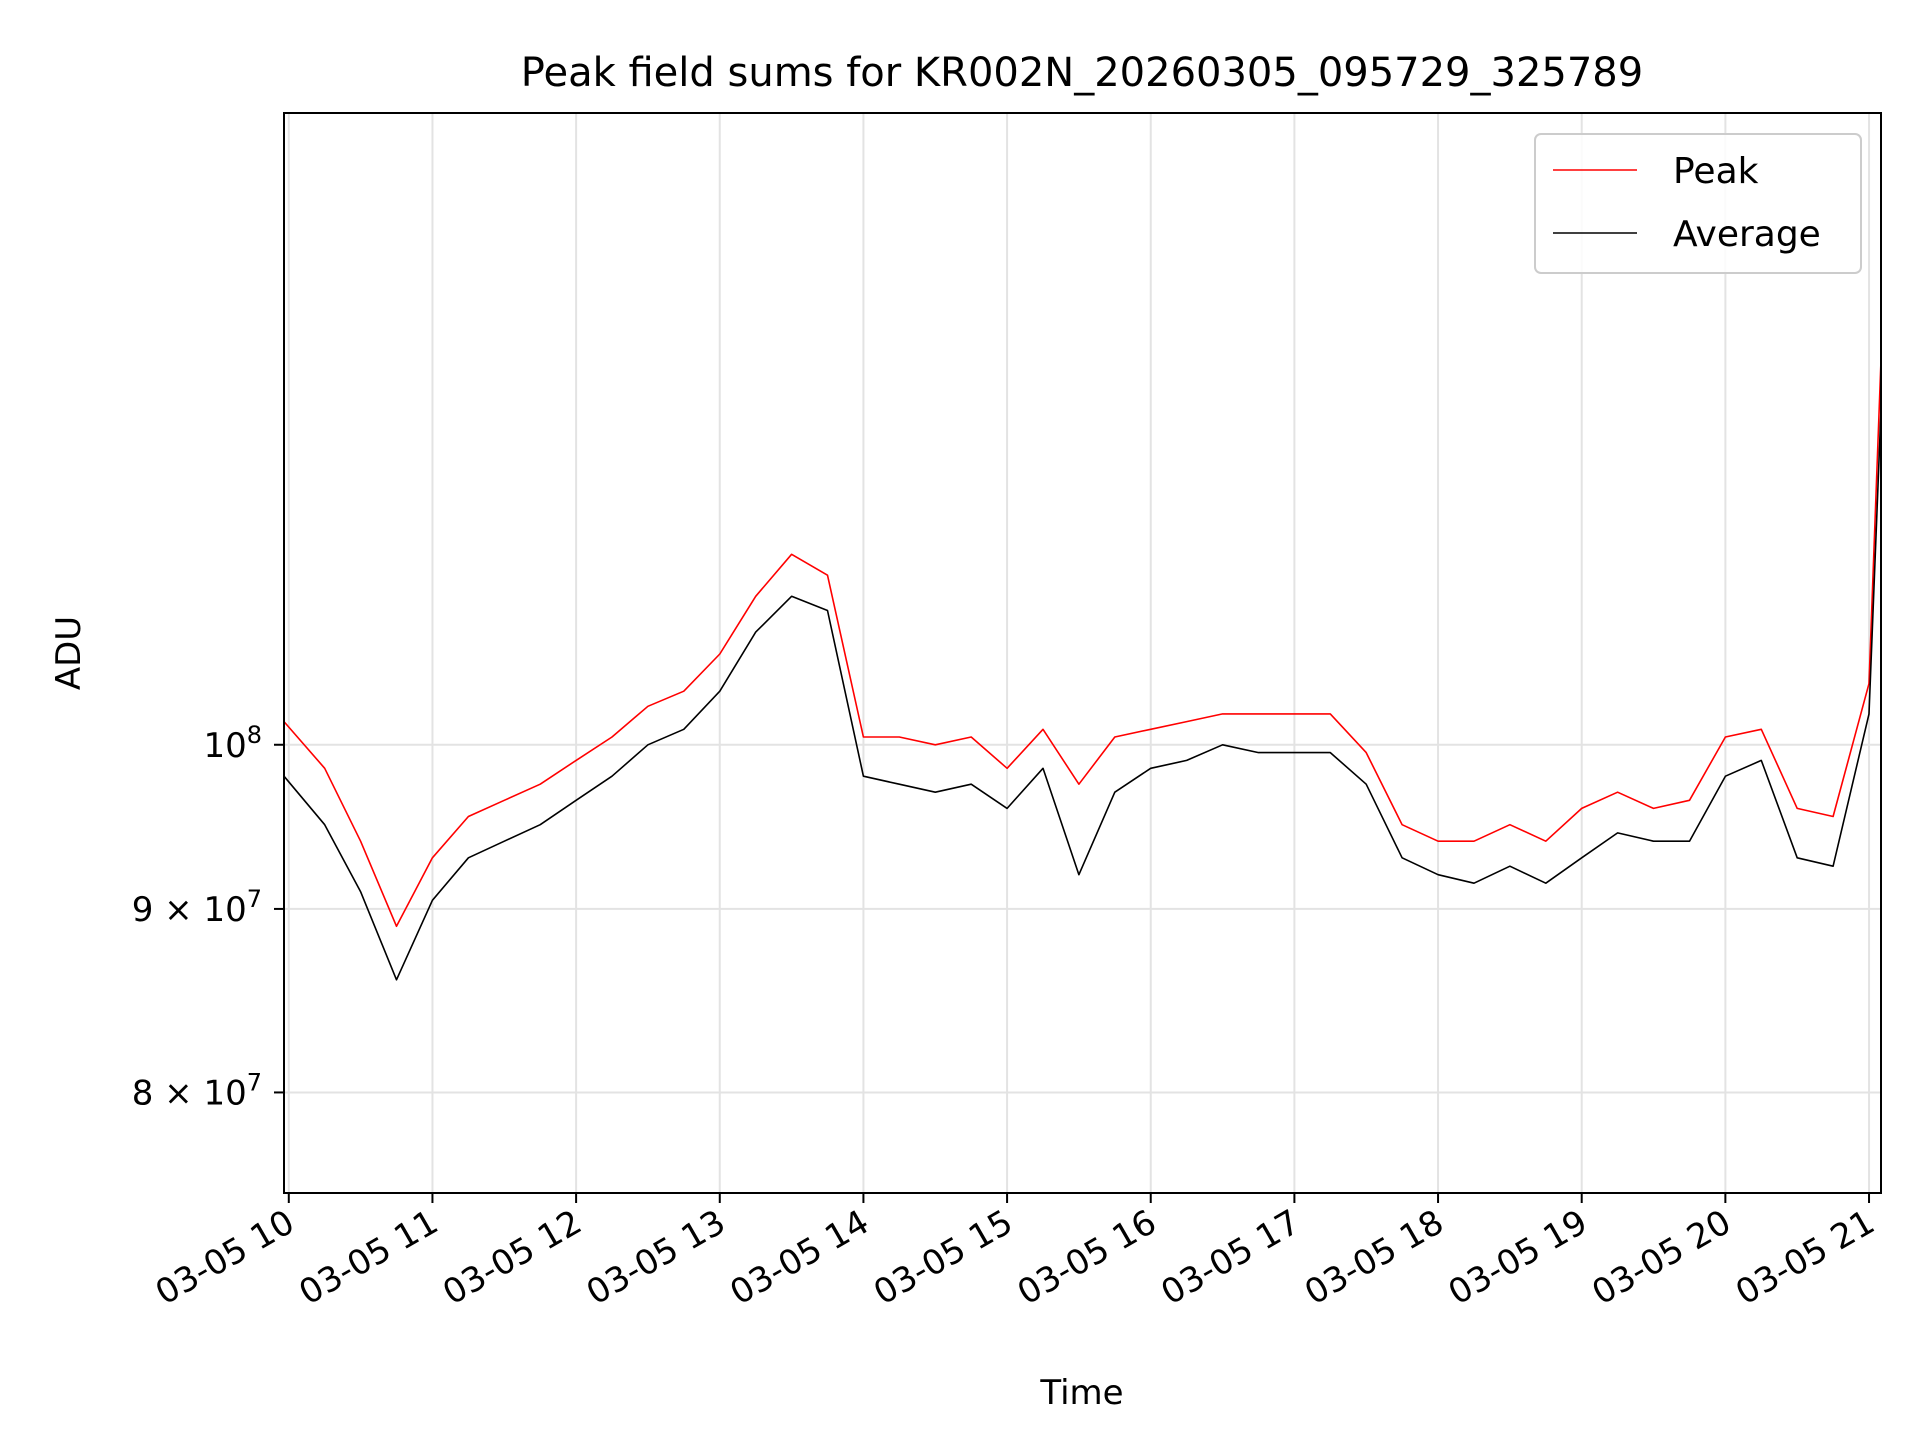 The width and height of the screenshot is (1920, 1440). Describe the element at coordinates (1081, 1393) in the screenshot. I see `x-axis-title: Time` at that location.